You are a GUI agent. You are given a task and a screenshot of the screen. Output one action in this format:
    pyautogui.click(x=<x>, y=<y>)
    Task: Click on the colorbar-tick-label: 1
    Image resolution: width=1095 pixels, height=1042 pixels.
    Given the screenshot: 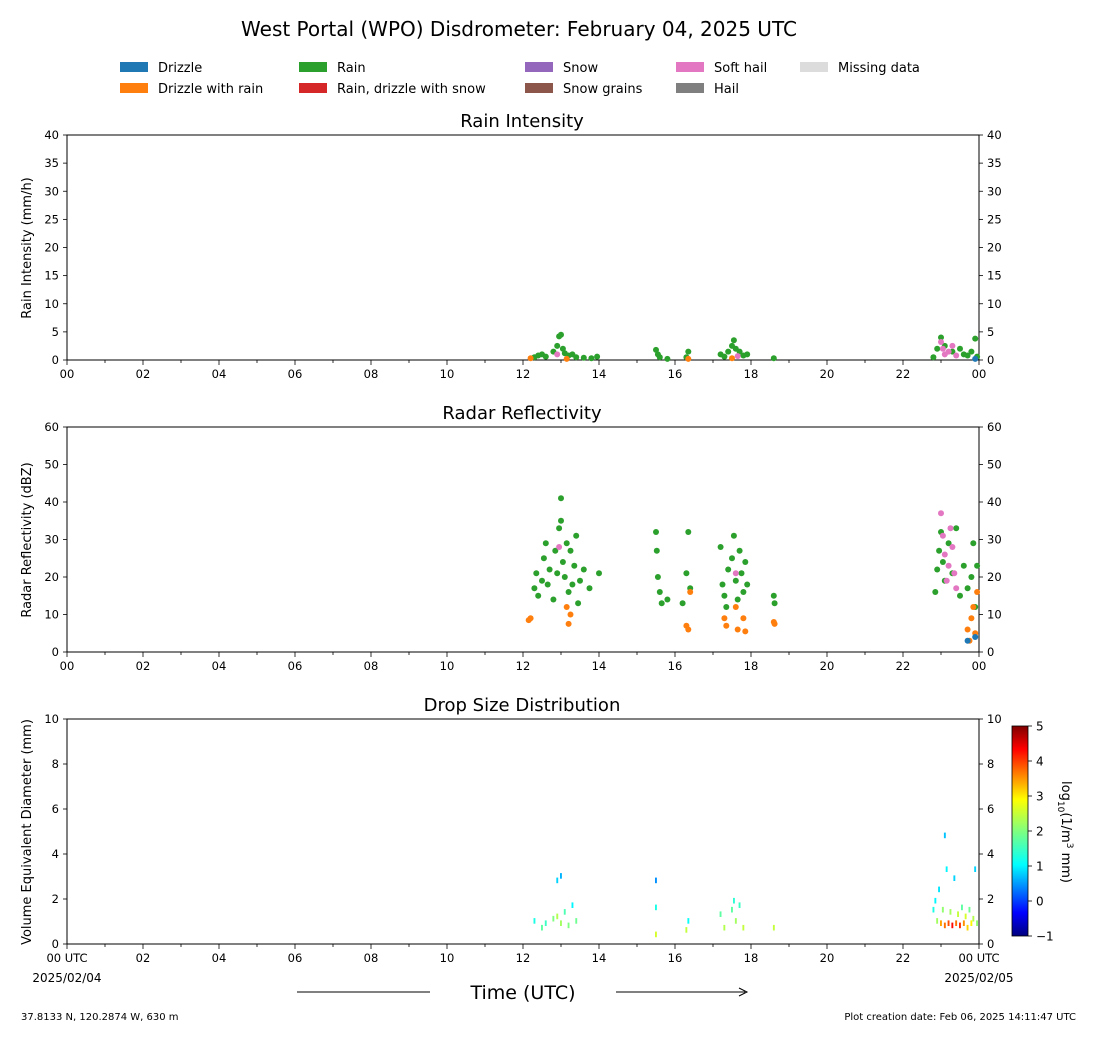 What is the action you would take?
    pyautogui.click(x=1040, y=867)
    